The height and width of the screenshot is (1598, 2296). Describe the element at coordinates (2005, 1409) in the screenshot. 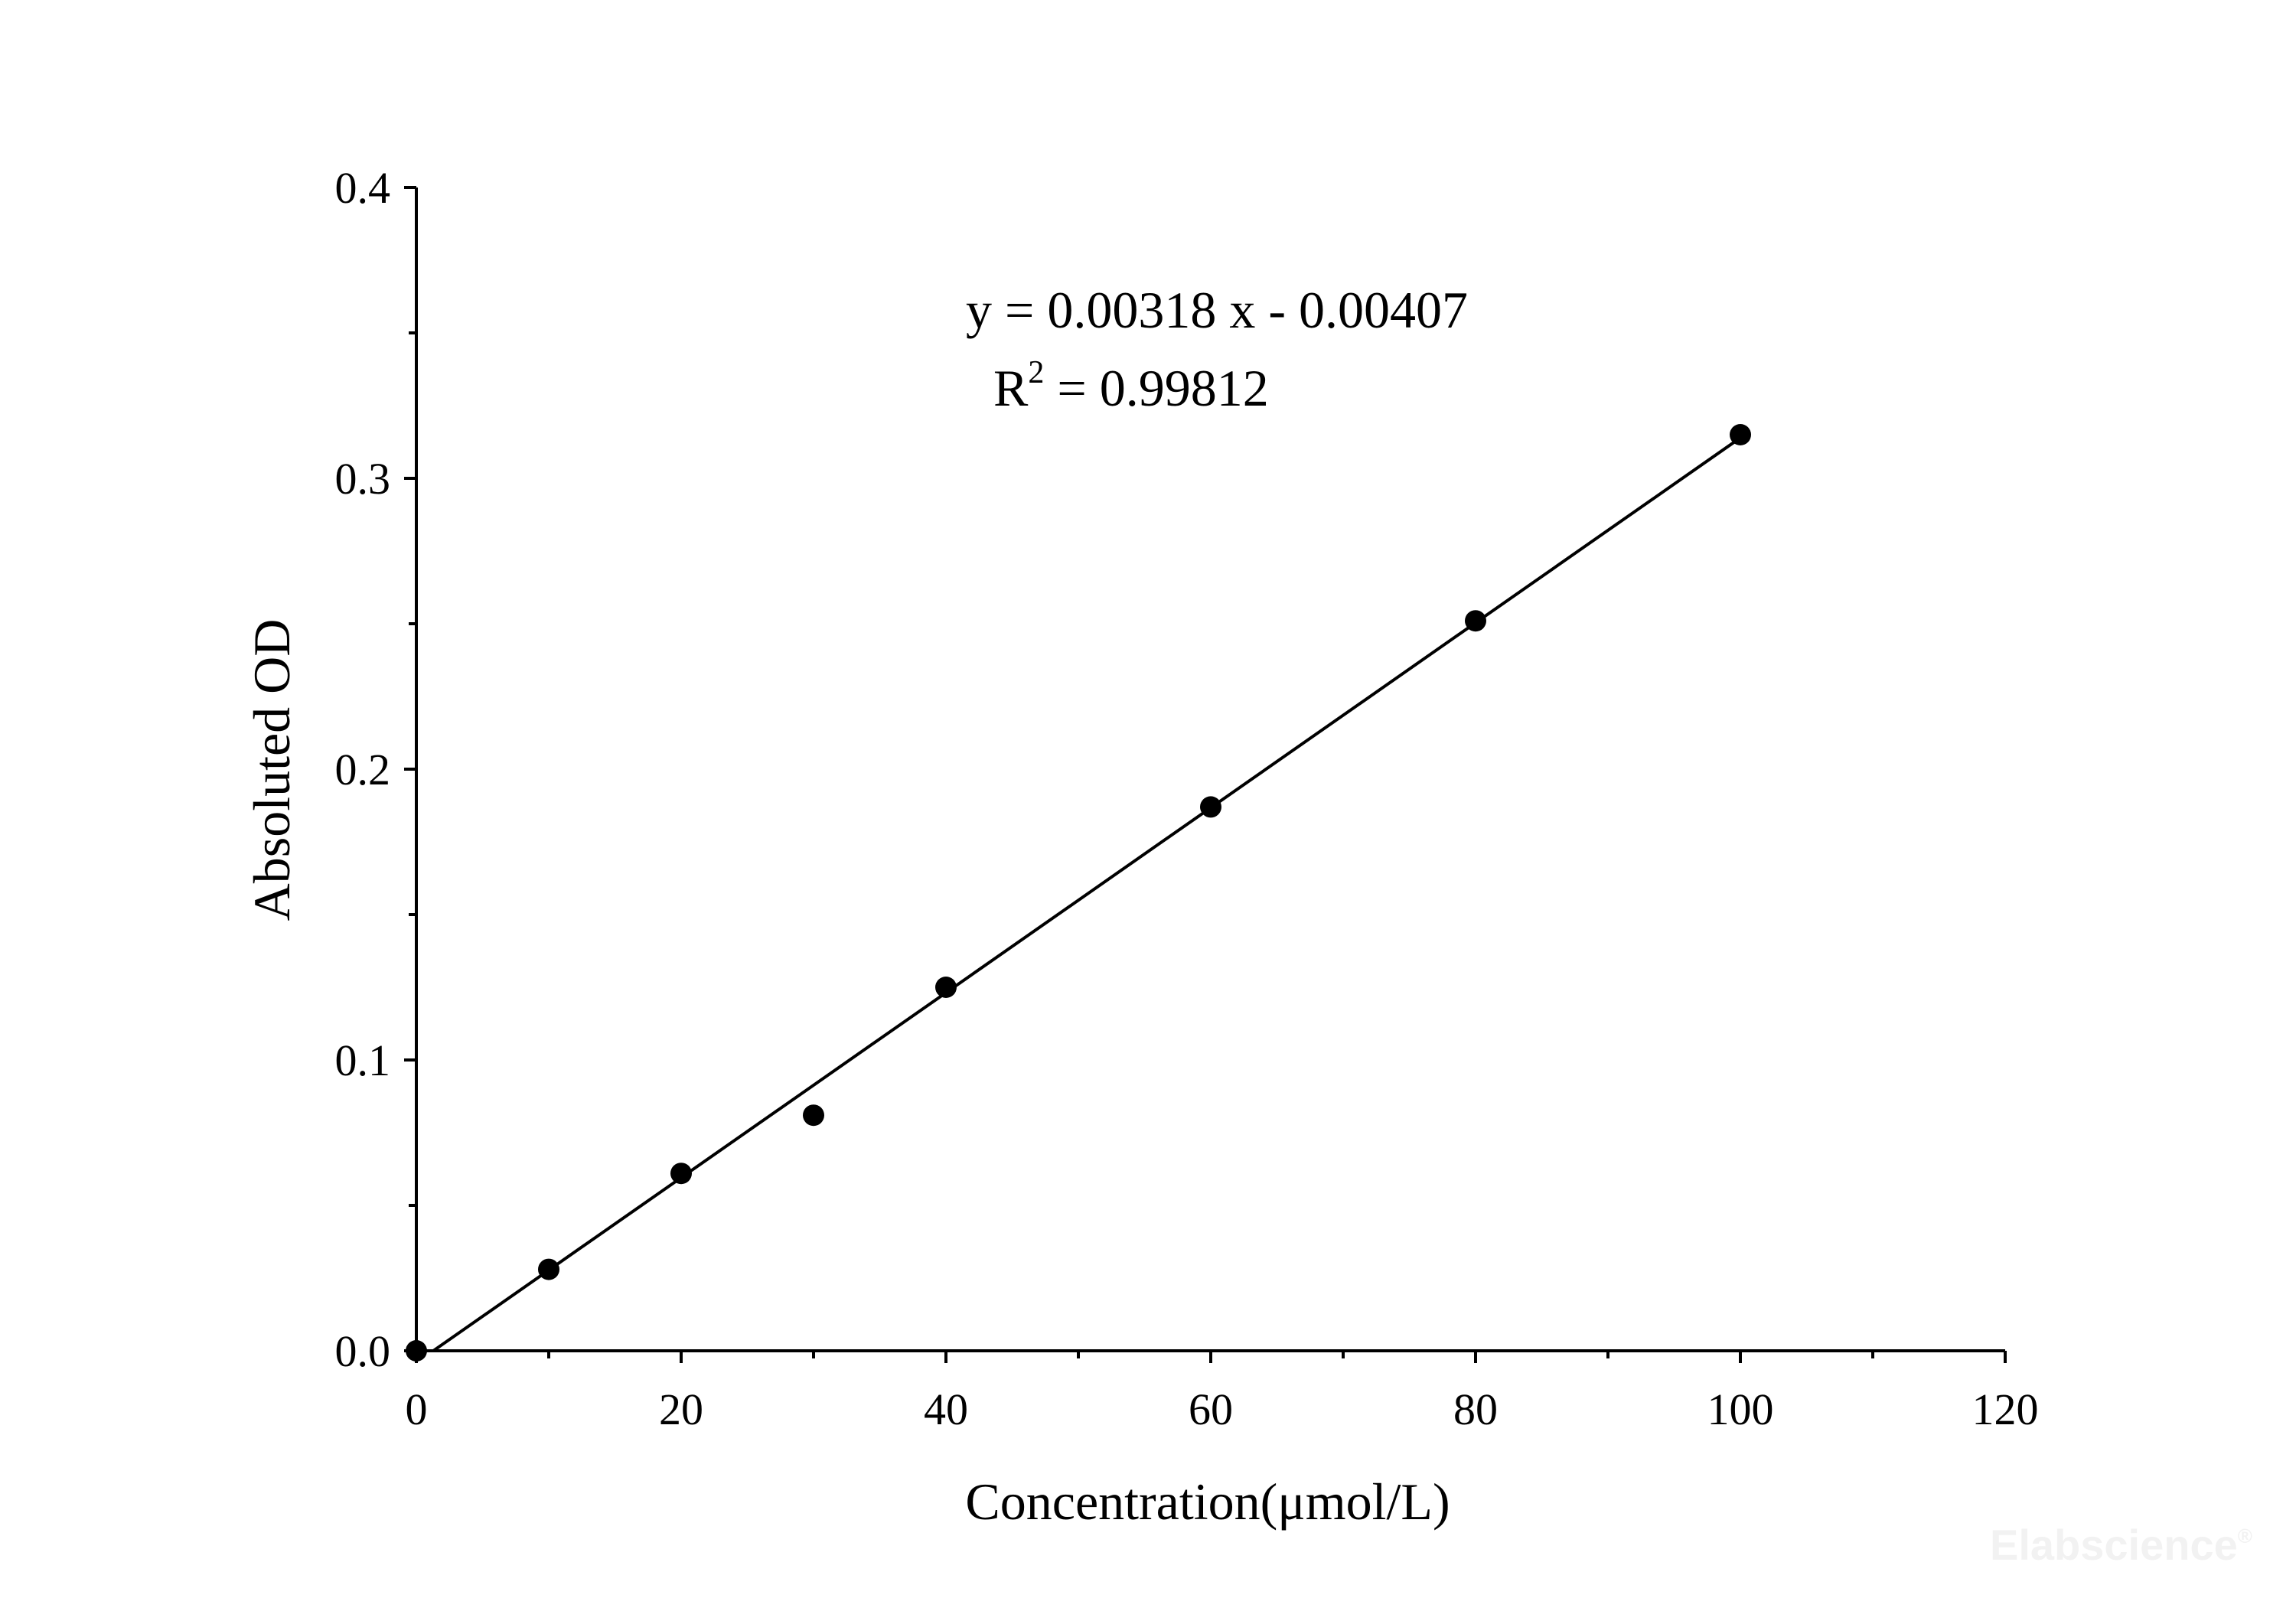

I see `x-tick-label: 120` at that location.